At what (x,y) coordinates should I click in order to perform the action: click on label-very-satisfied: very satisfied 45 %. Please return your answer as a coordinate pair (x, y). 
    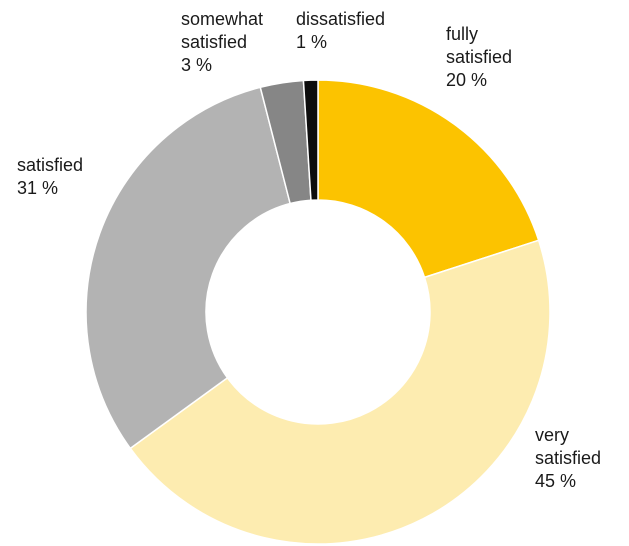
    Looking at the image, I should click on (570, 458).